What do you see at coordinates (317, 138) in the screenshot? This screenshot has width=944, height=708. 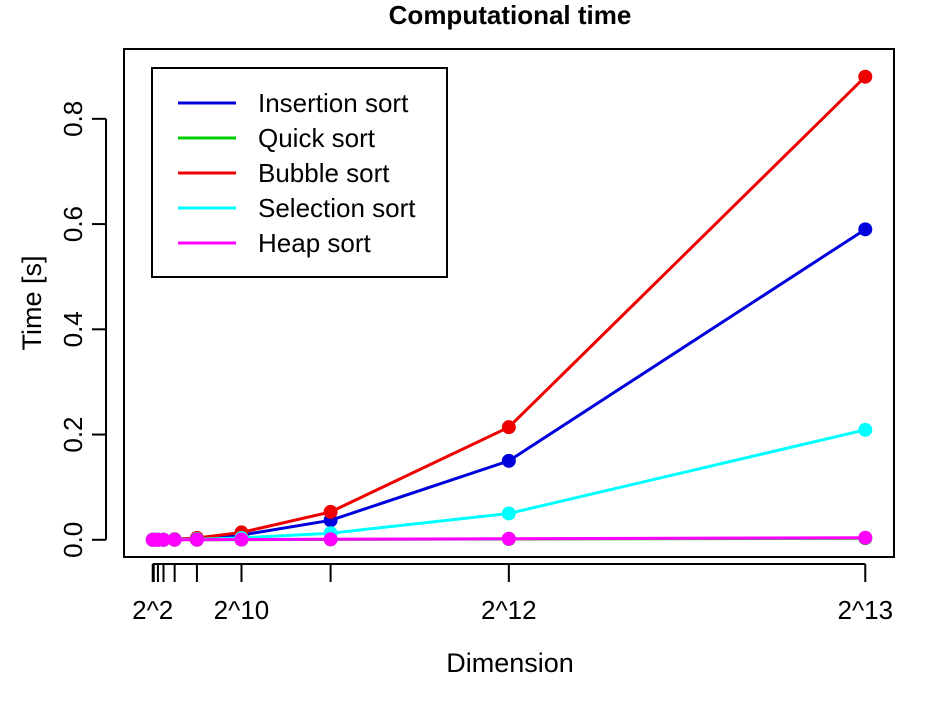 I see `legend-label: Quick sort` at bounding box center [317, 138].